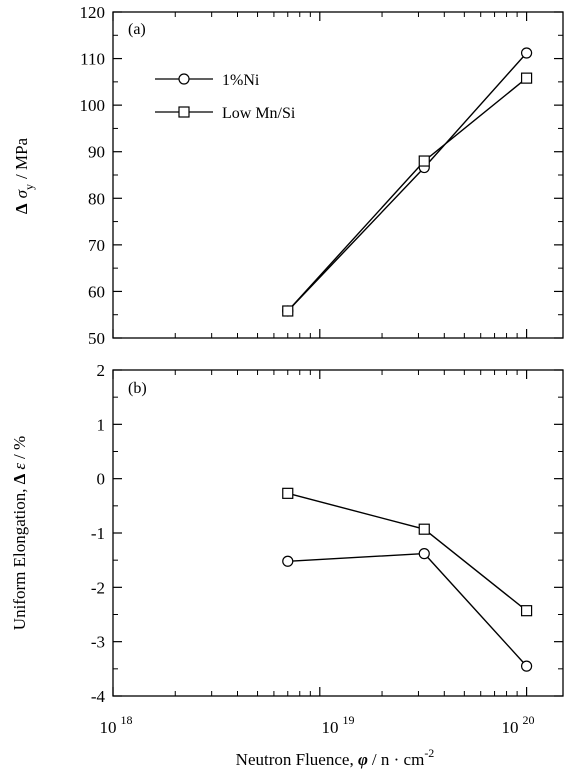 The height and width of the screenshot is (773, 574). I want to click on legend-marker-square, so click(184, 112).